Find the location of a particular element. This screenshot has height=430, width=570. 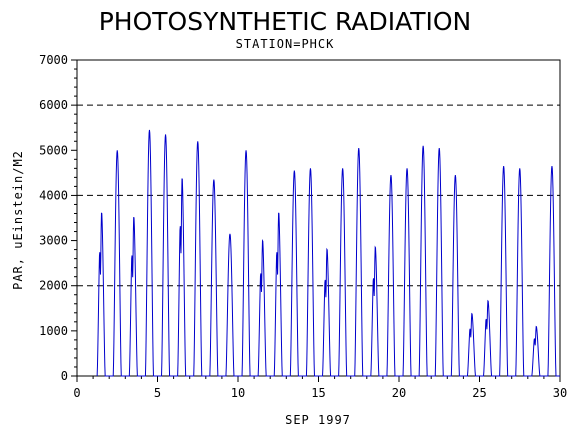

y-axis-label: PAR, uEinstein/M2 is located at coordinates (18, 220).